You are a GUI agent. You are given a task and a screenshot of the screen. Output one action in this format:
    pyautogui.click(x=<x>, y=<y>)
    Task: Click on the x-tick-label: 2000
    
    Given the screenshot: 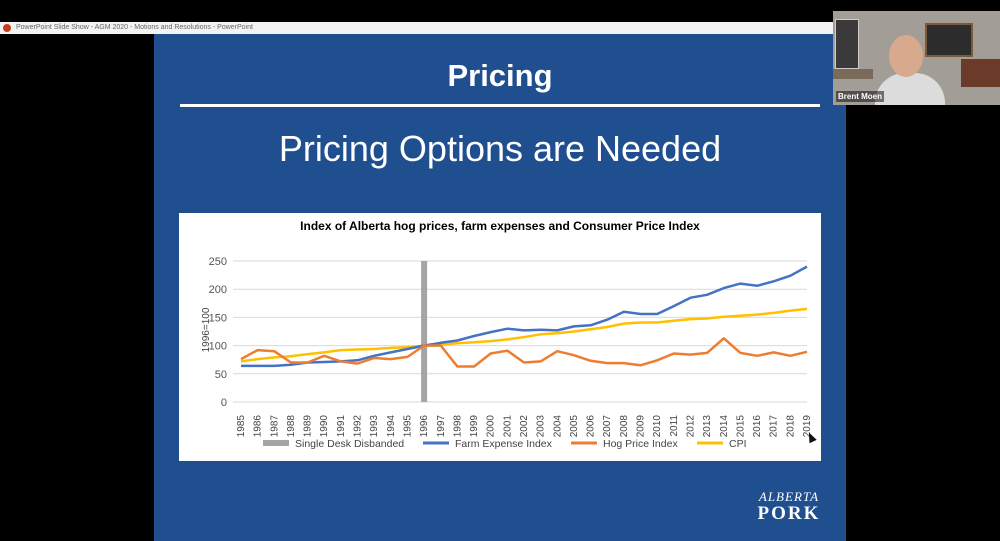 What is the action you would take?
    pyautogui.click(x=491, y=426)
    